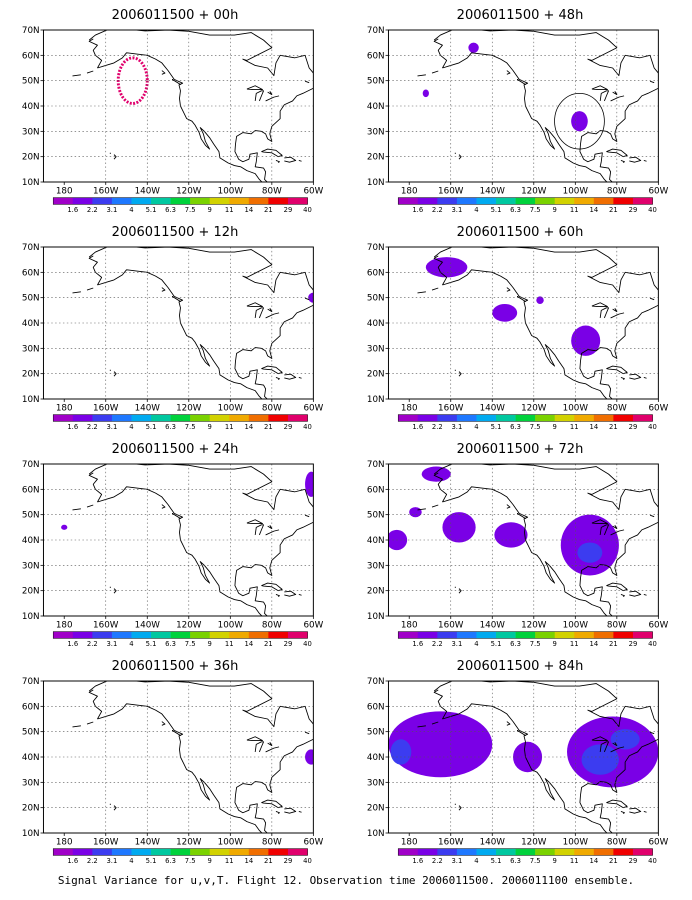  I want to click on x-tick-label: 100W, so click(231, 192).